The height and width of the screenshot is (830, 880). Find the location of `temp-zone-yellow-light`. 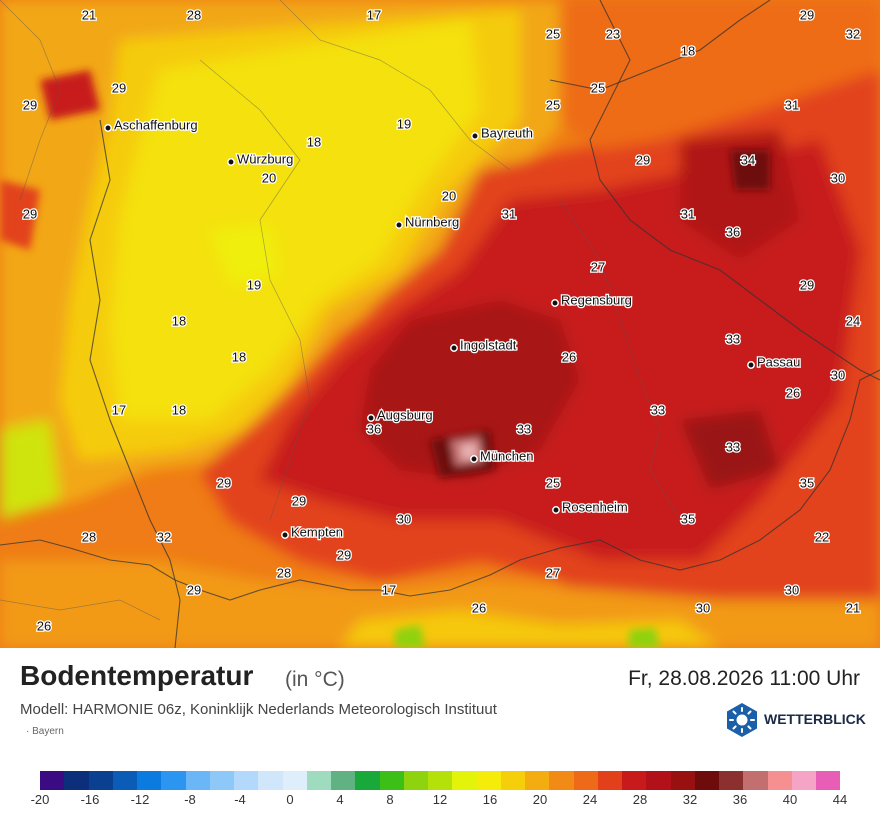

temp-zone-yellow-light is located at coordinates (245, 255).